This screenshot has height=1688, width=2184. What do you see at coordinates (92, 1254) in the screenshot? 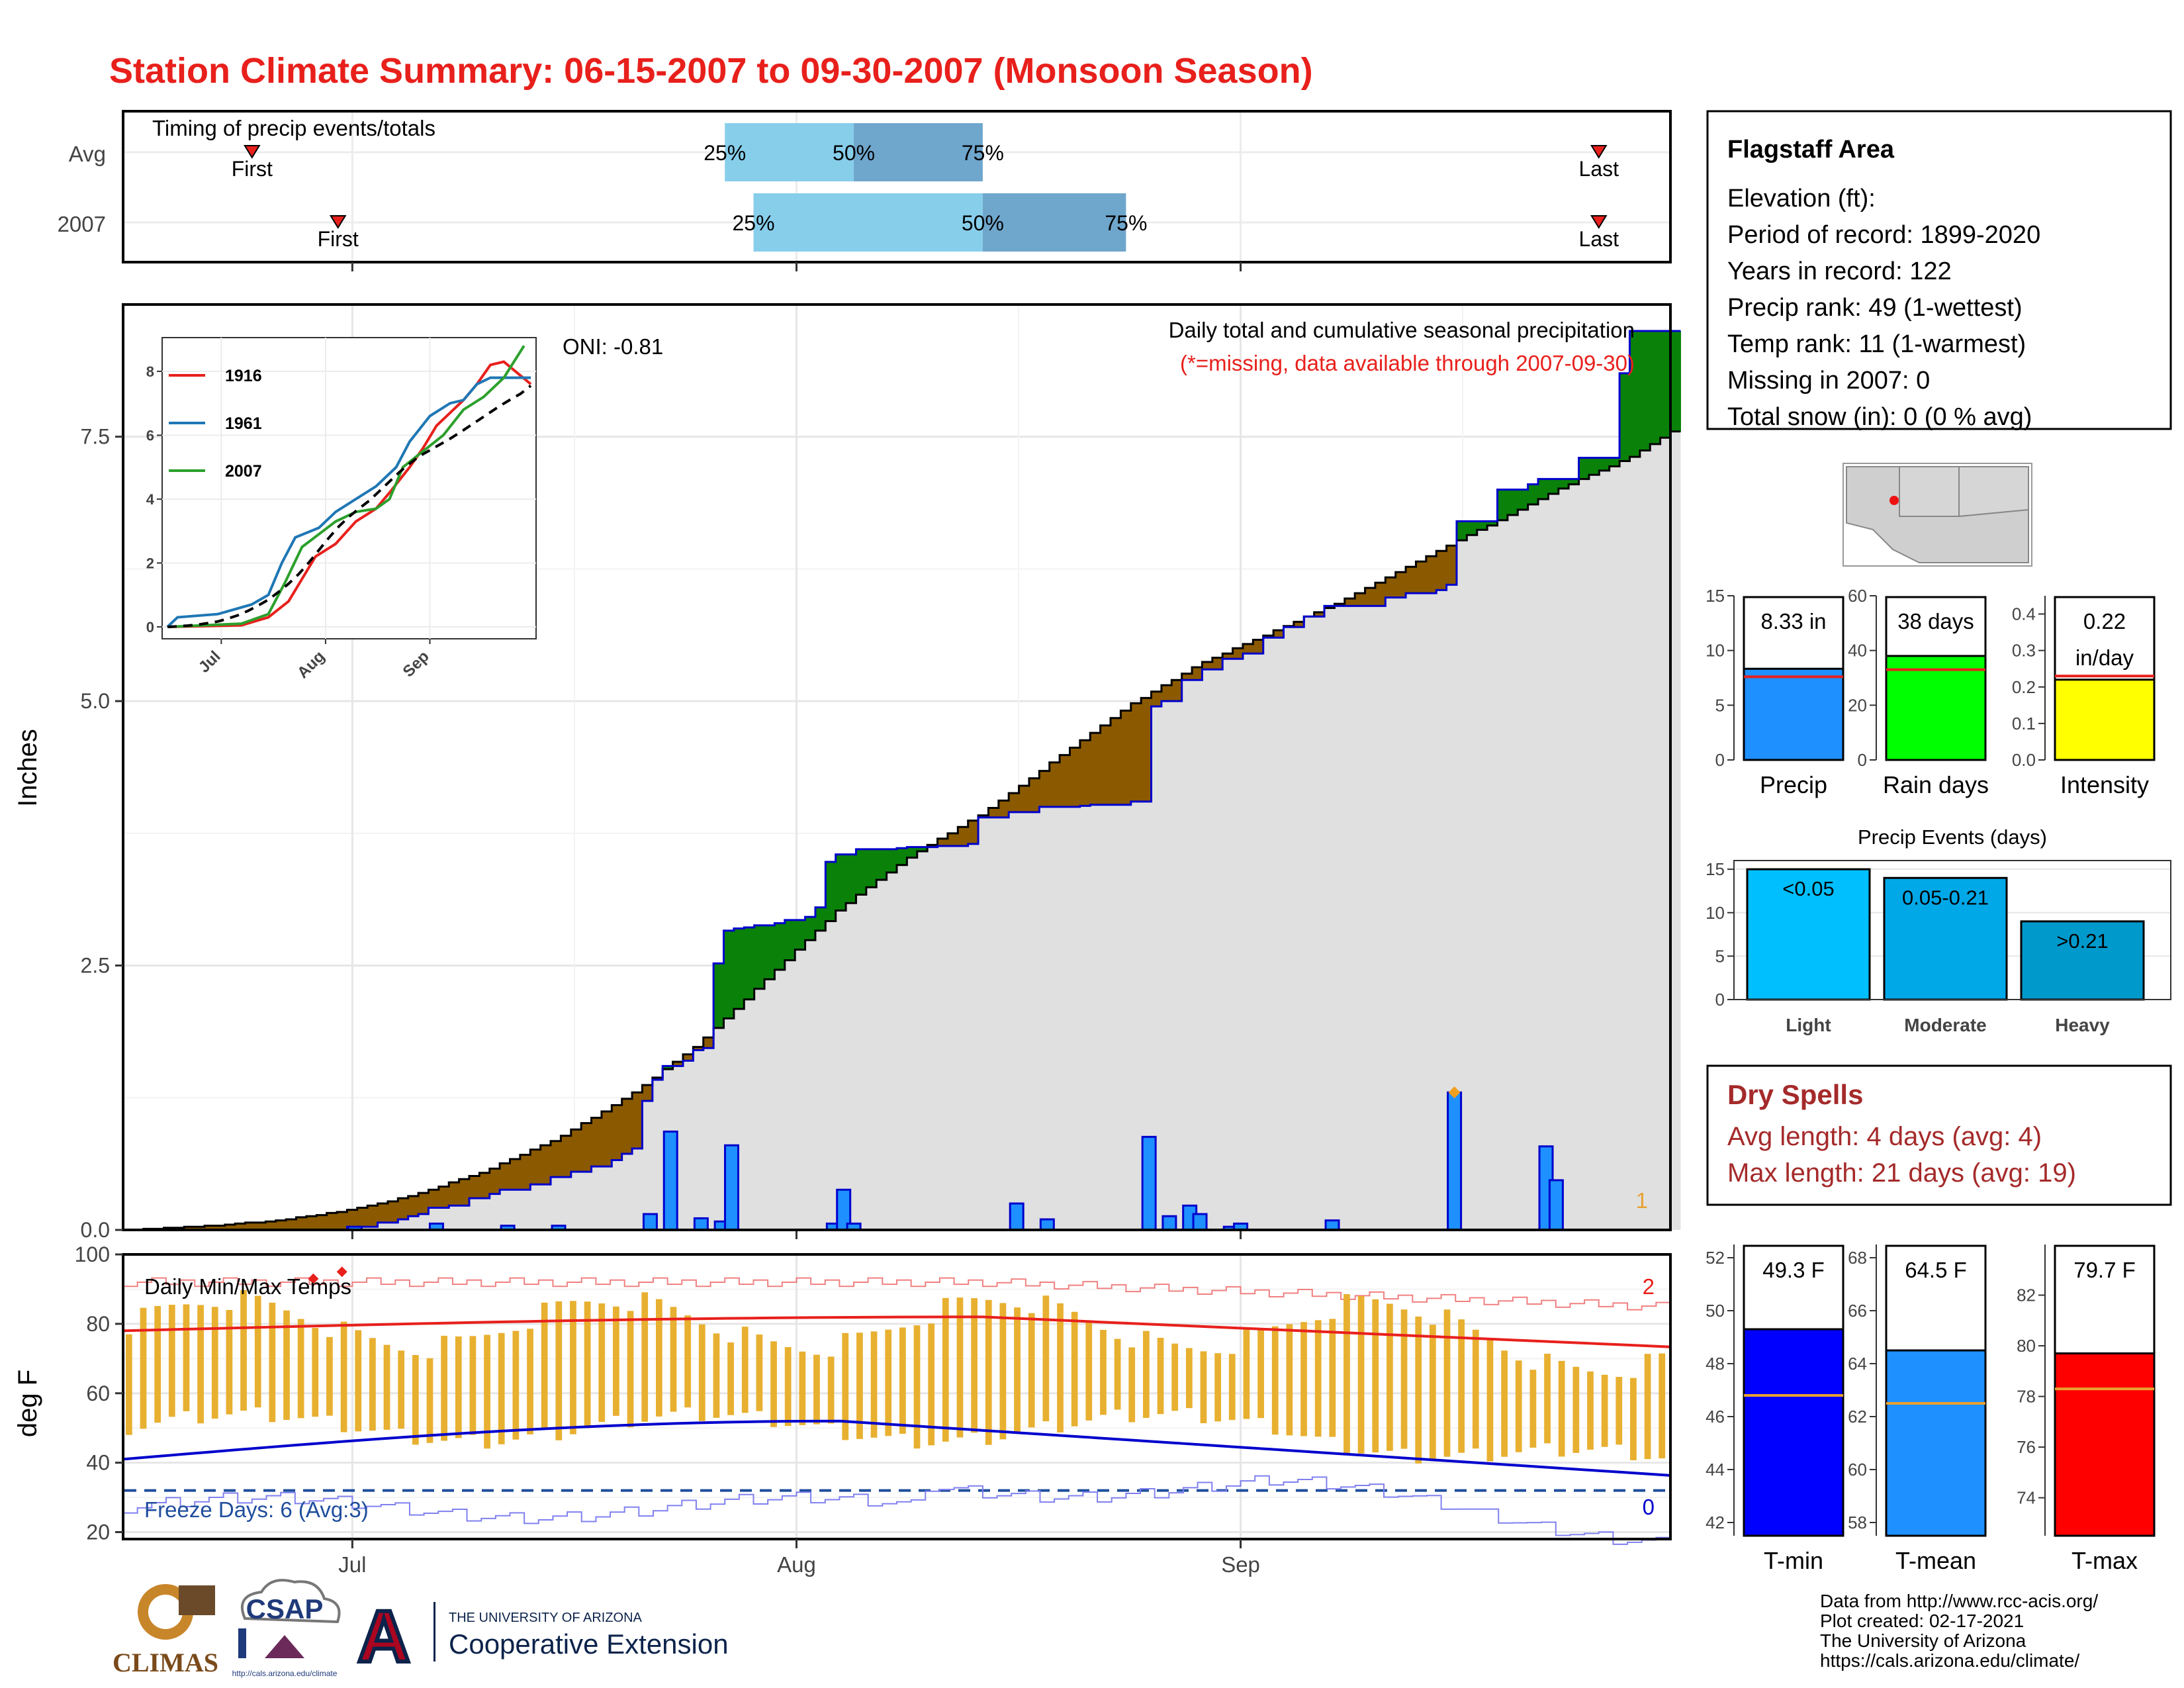
I see `temp-ytick-4: 100` at bounding box center [92, 1254].